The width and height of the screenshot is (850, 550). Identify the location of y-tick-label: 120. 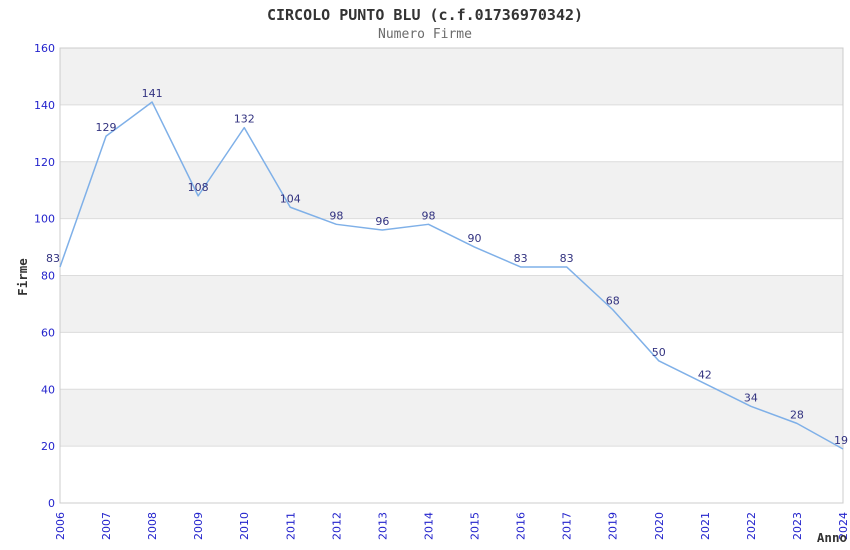
(44, 162).